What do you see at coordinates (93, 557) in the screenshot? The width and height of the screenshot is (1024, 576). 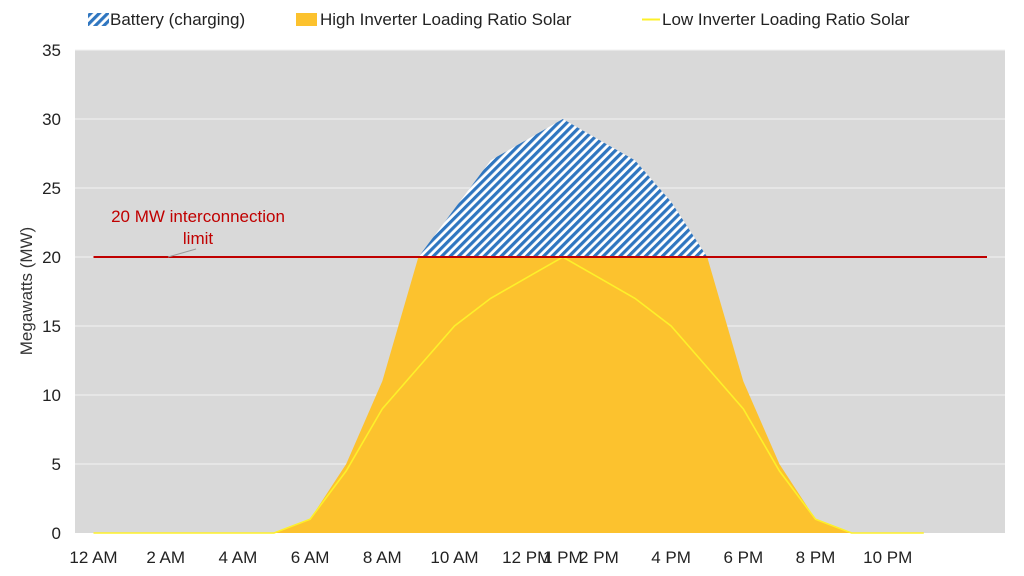 I see `x-tick-label: 12 AM` at bounding box center [93, 557].